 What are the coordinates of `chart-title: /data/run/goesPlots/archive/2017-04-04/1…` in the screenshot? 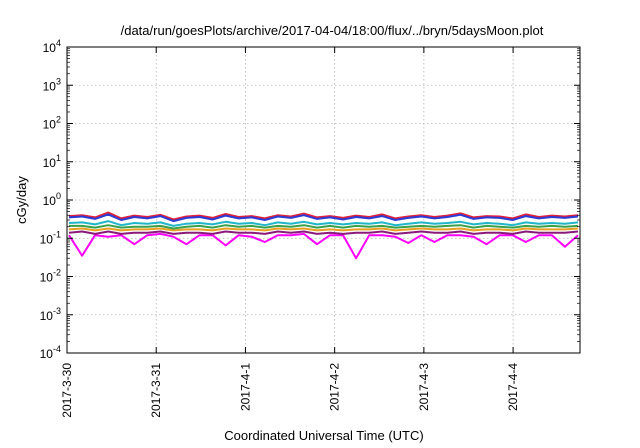 It's located at (332, 30).